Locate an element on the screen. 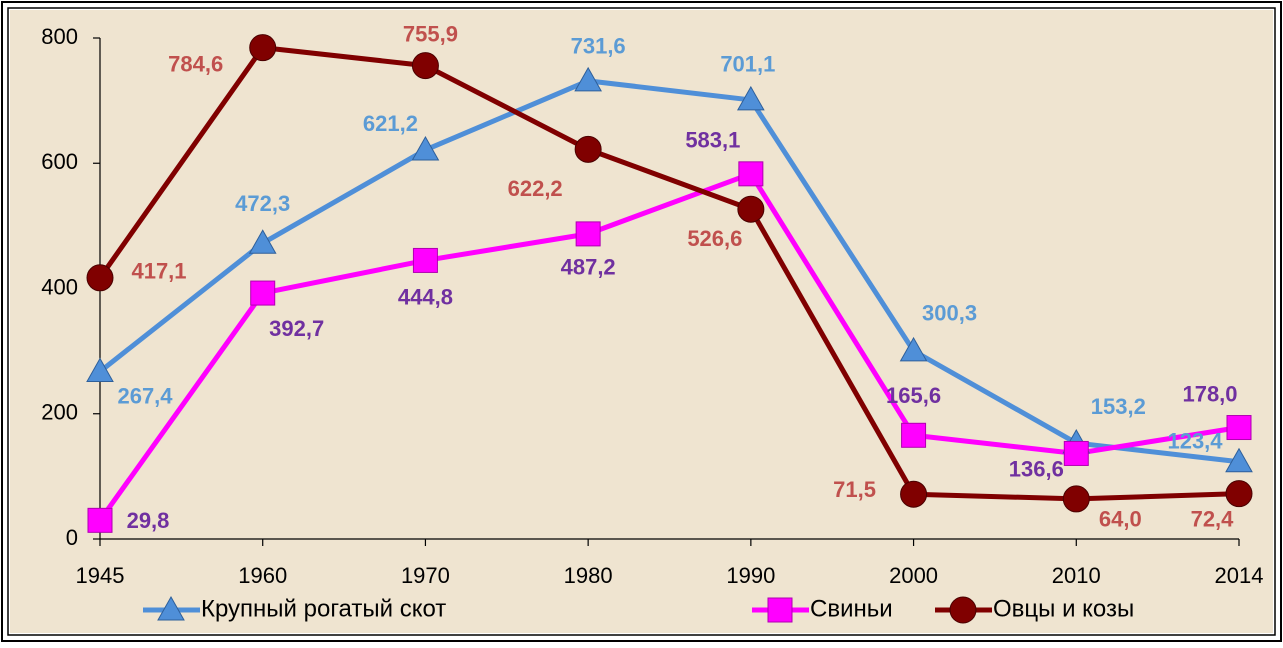 This screenshot has width=1283, height=648. legend-label: Овцы и козы is located at coordinates (1063, 608).